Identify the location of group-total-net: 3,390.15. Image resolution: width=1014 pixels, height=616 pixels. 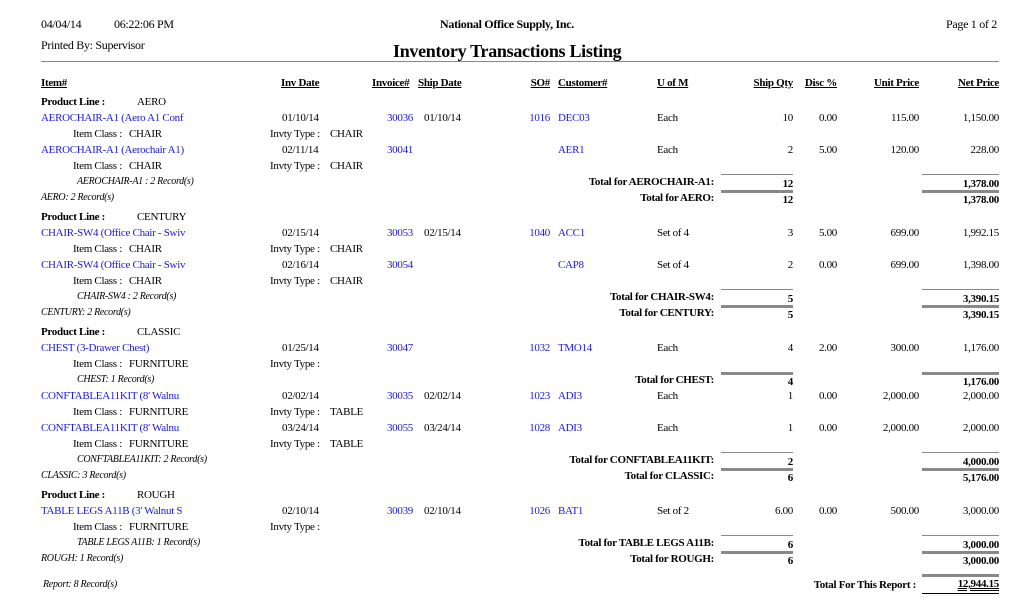
(980, 299).